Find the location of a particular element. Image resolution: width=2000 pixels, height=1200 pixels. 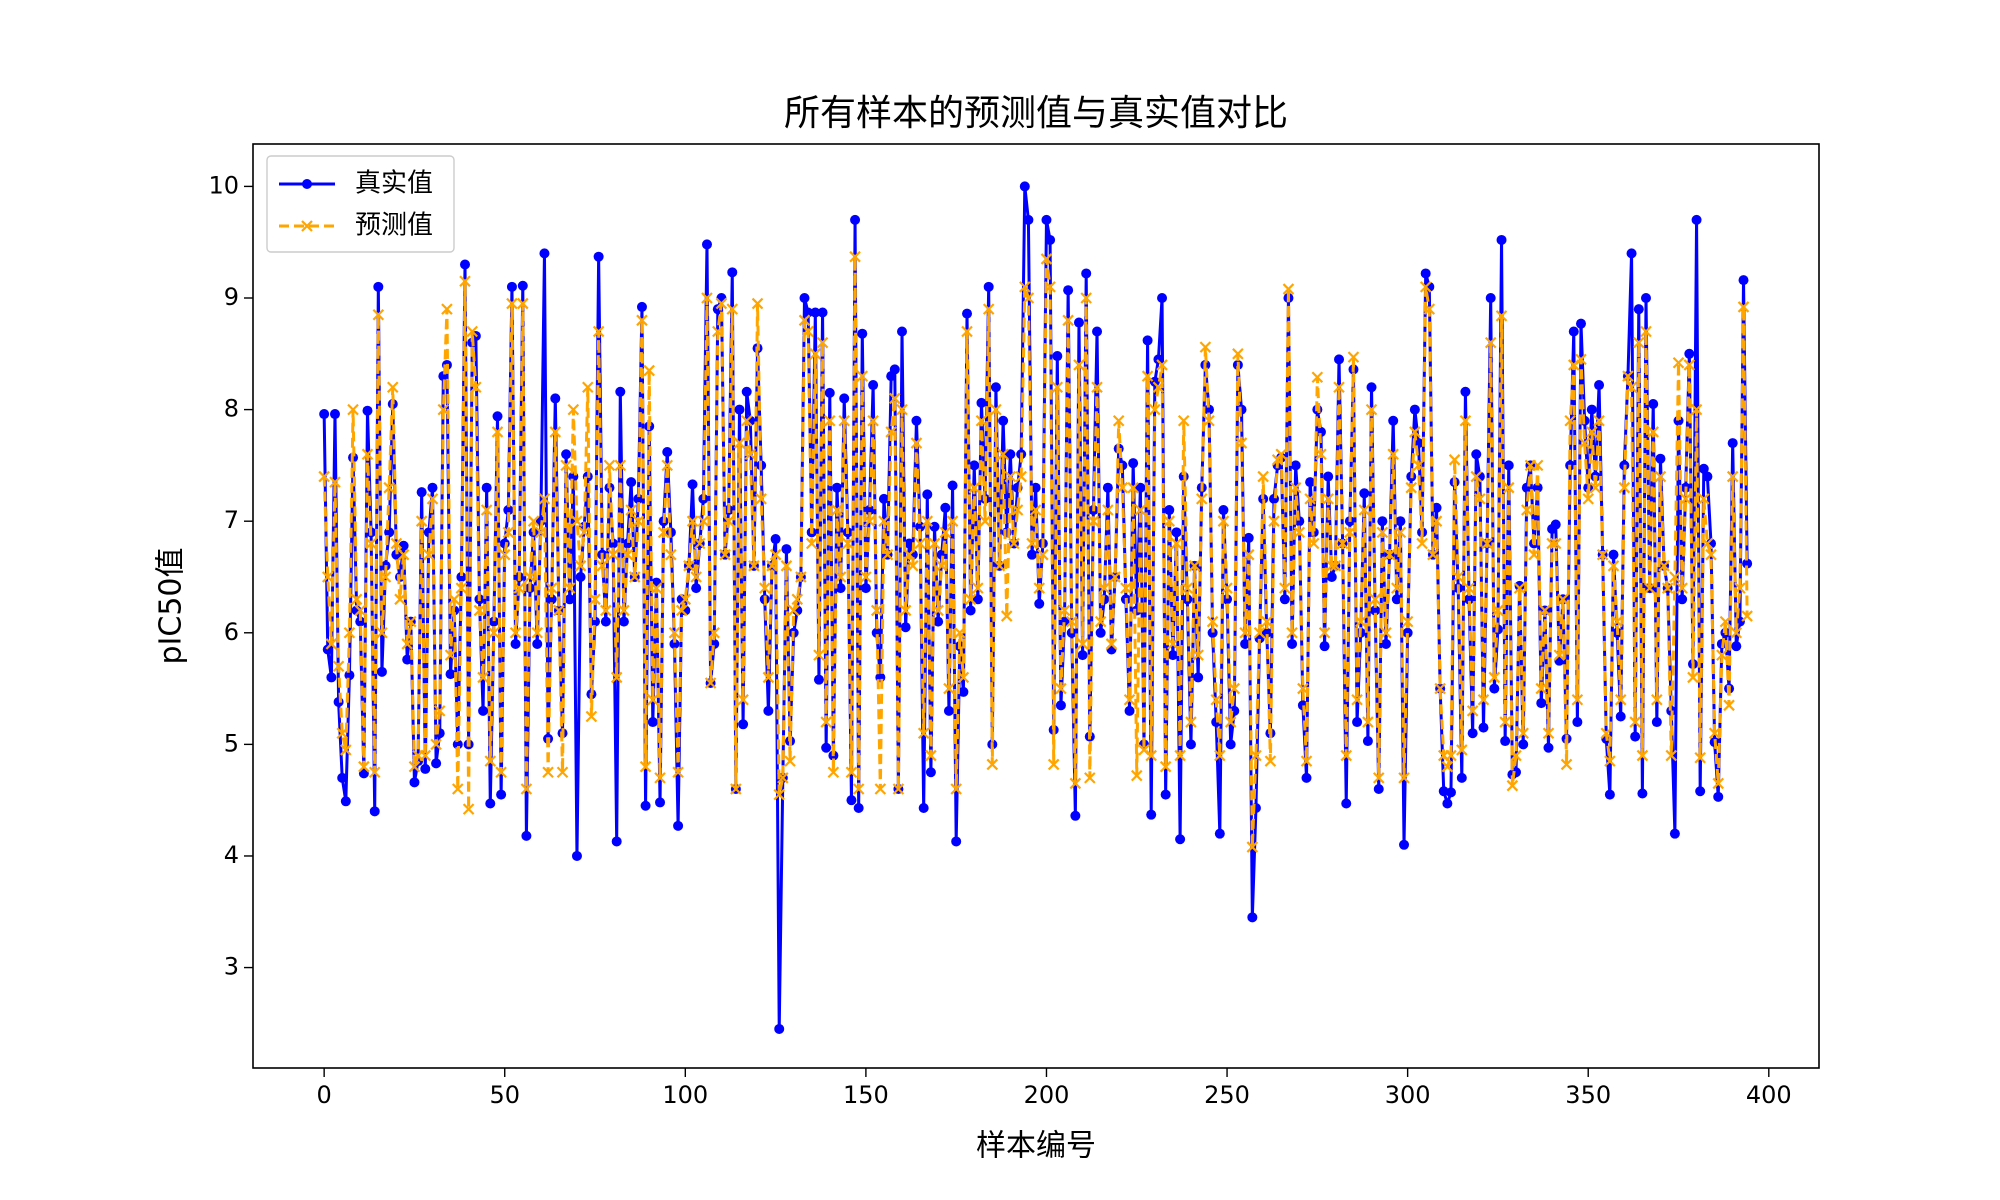

y-tick-label: 10 is located at coordinates (223, 185).